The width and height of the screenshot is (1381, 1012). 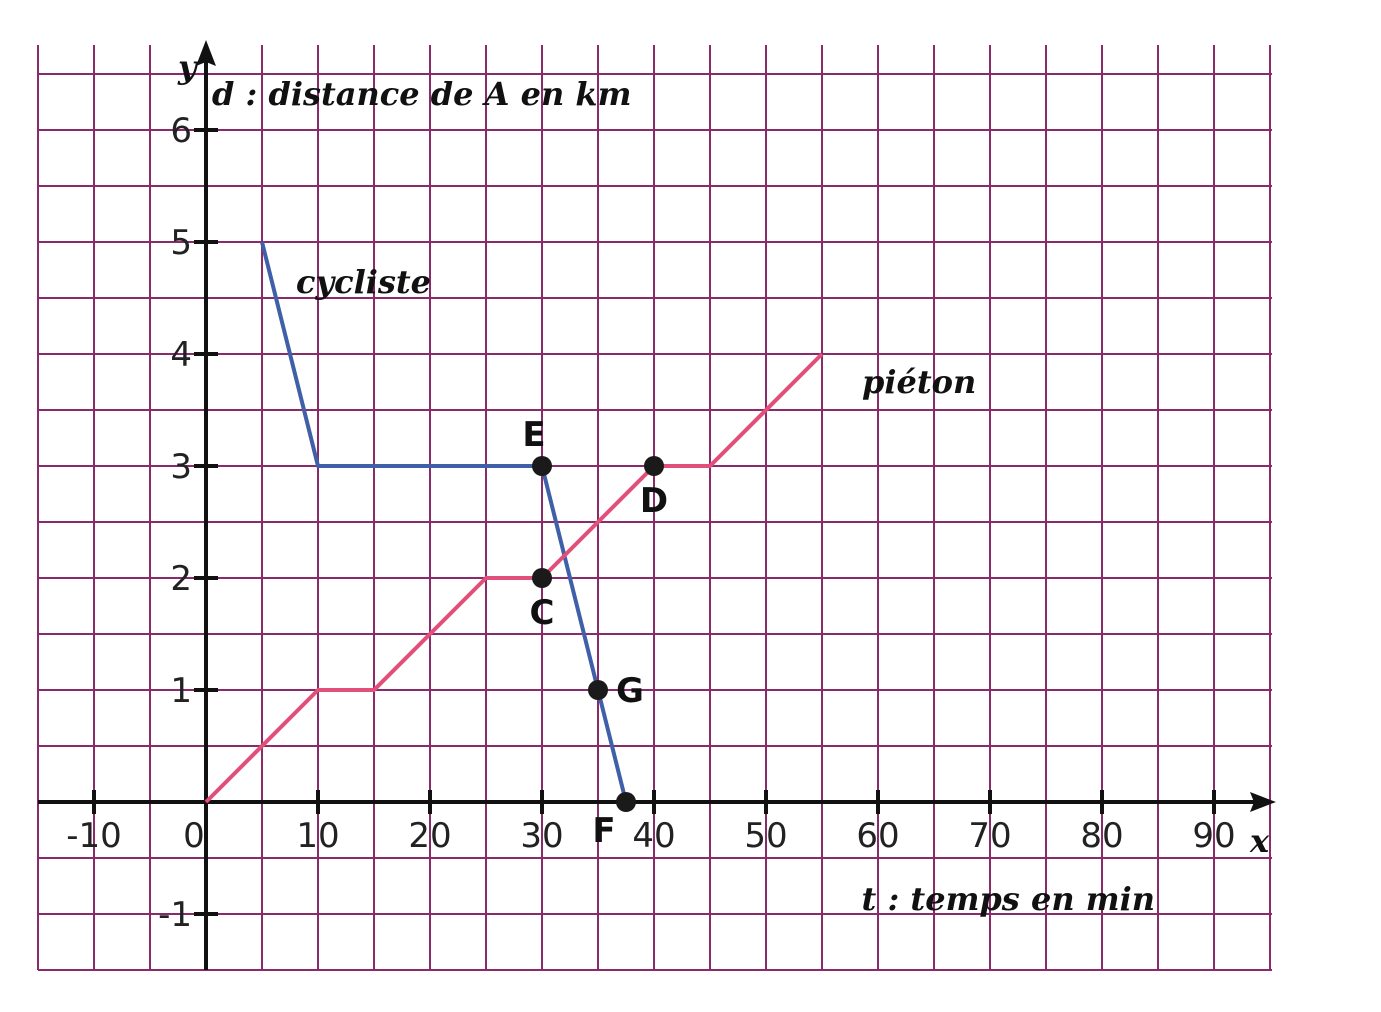 What do you see at coordinates (541, 836) in the screenshot?
I see `x-tick-label: 30` at bounding box center [541, 836].